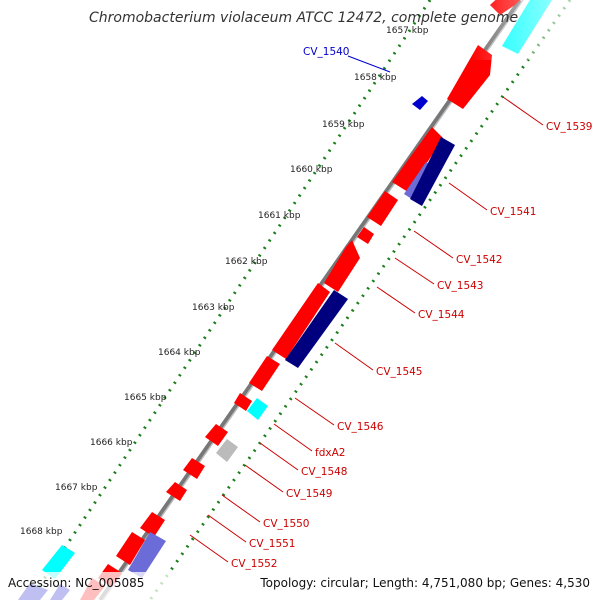  I want to click on gene-label-cv1552: CV_1552, so click(254, 564).